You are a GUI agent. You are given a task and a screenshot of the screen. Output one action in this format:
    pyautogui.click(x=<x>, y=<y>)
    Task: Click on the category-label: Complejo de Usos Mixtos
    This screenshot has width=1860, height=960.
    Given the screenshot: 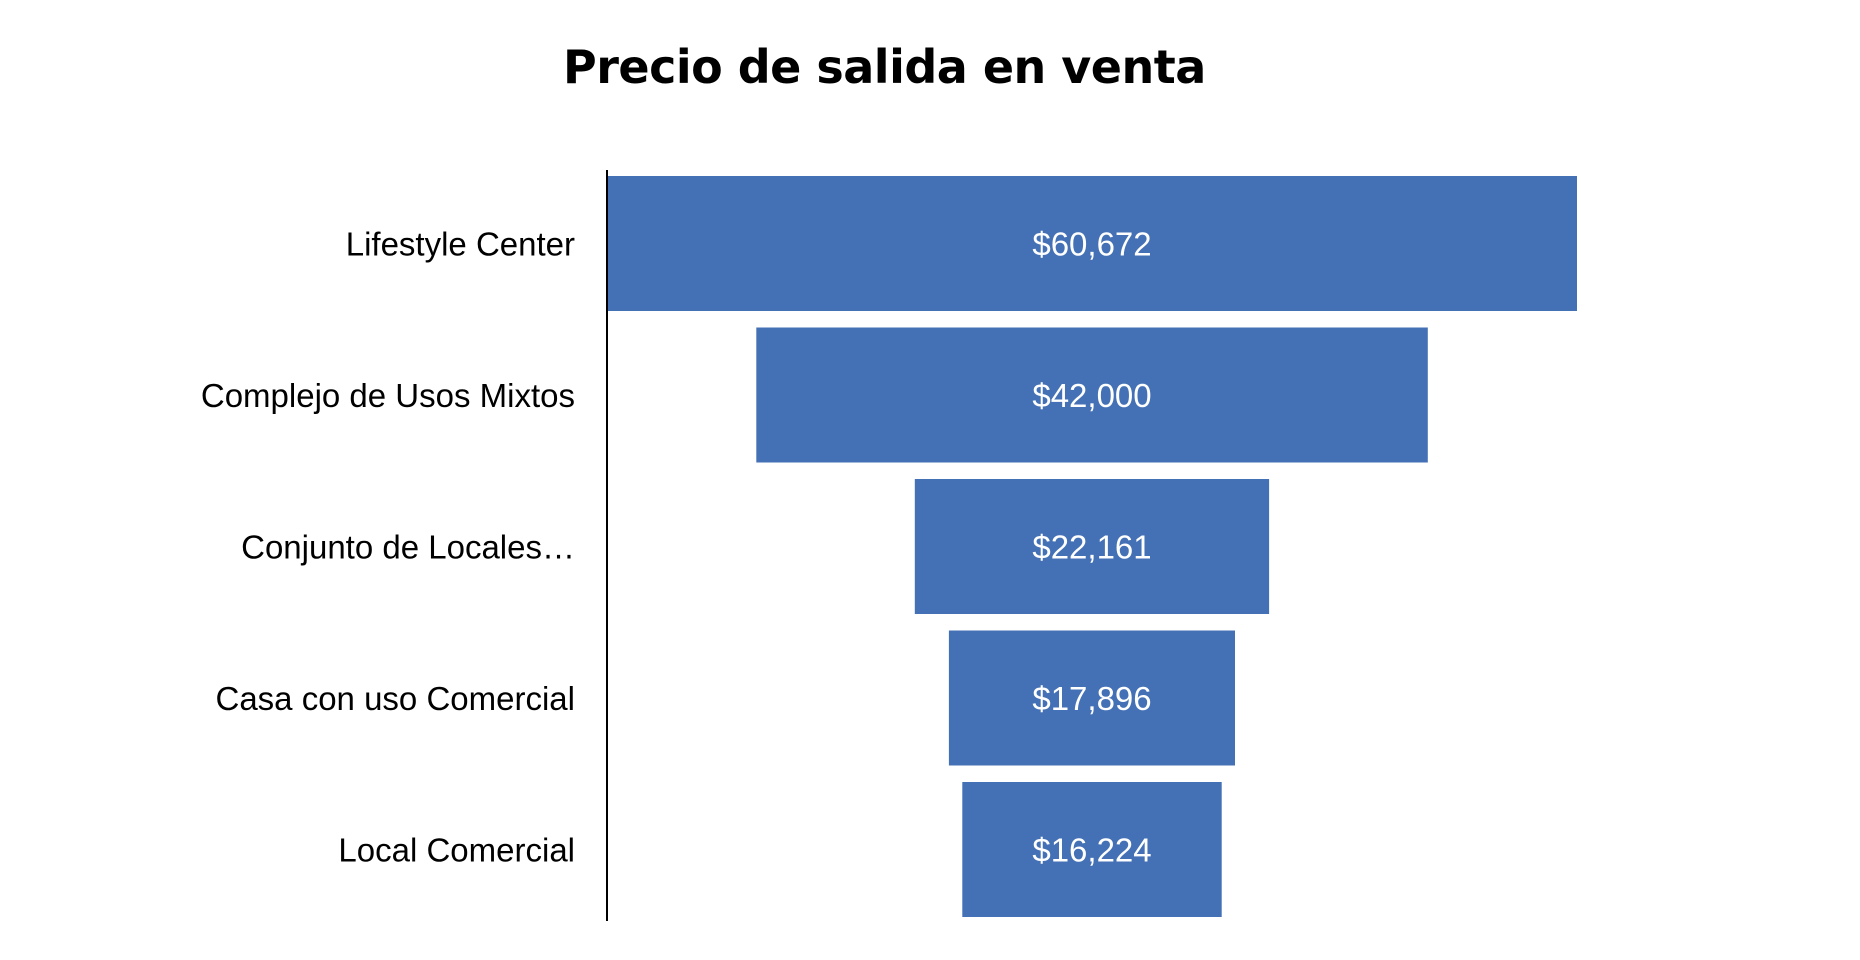 What is the action you would take?
    pyautogui.click(x=388, y=395)
    